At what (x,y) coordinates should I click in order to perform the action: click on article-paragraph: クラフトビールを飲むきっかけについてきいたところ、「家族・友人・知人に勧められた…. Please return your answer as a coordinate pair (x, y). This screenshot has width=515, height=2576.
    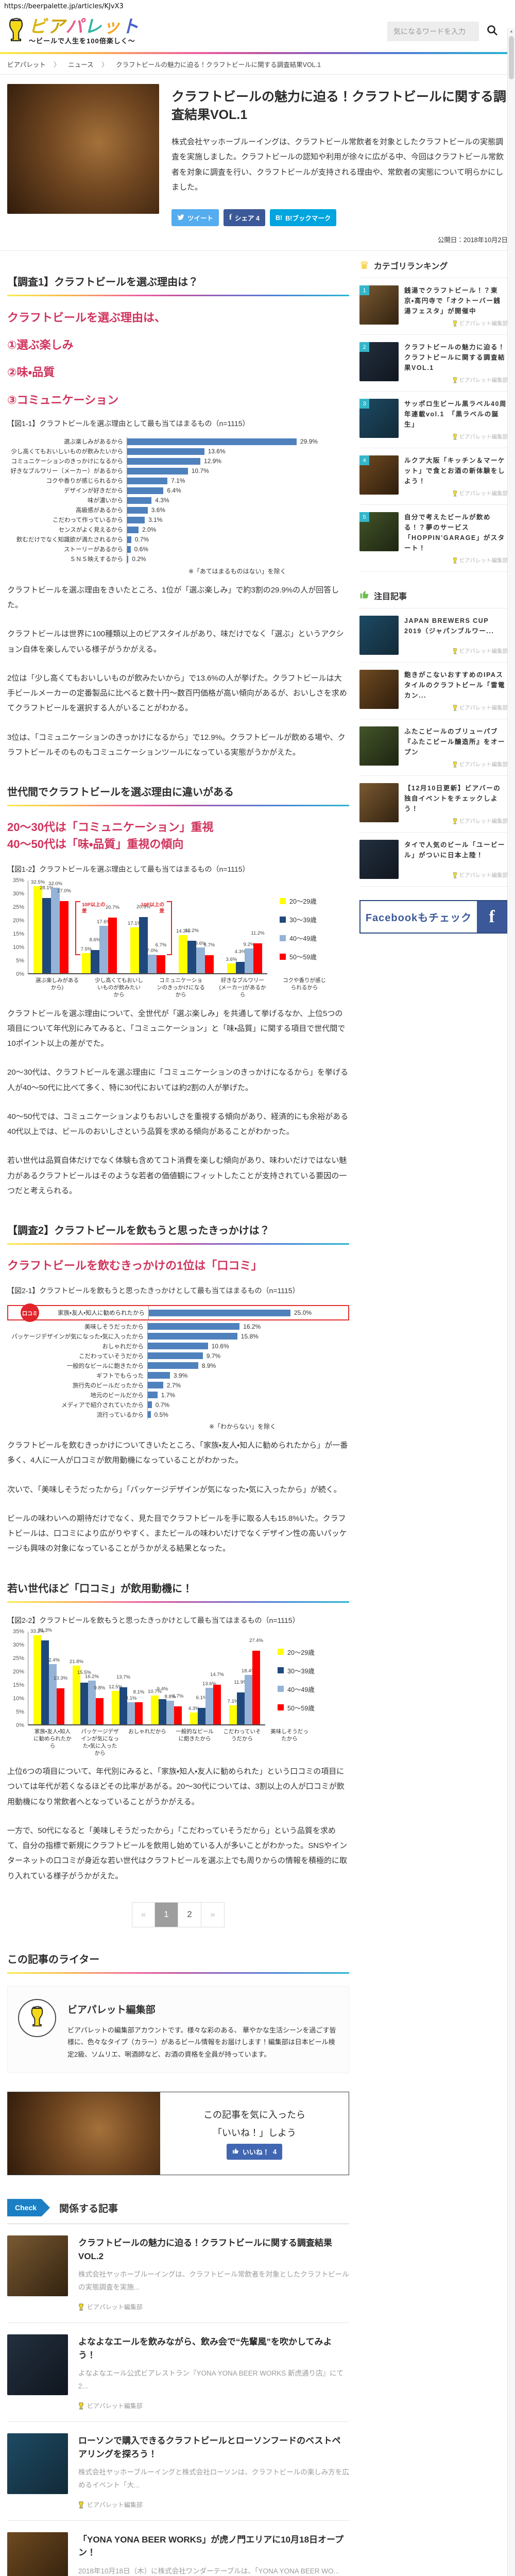
    Looking at the image, I should click on (177, 1453).